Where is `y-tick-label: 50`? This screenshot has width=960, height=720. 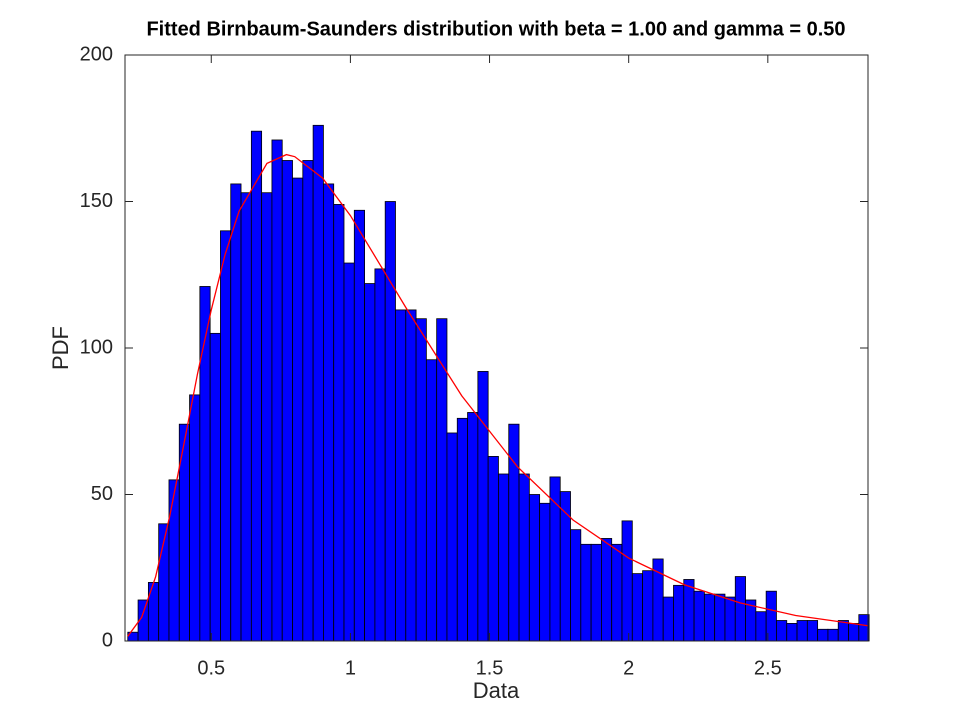
y-tick-label: 50 is located at coordinates (102, 494).